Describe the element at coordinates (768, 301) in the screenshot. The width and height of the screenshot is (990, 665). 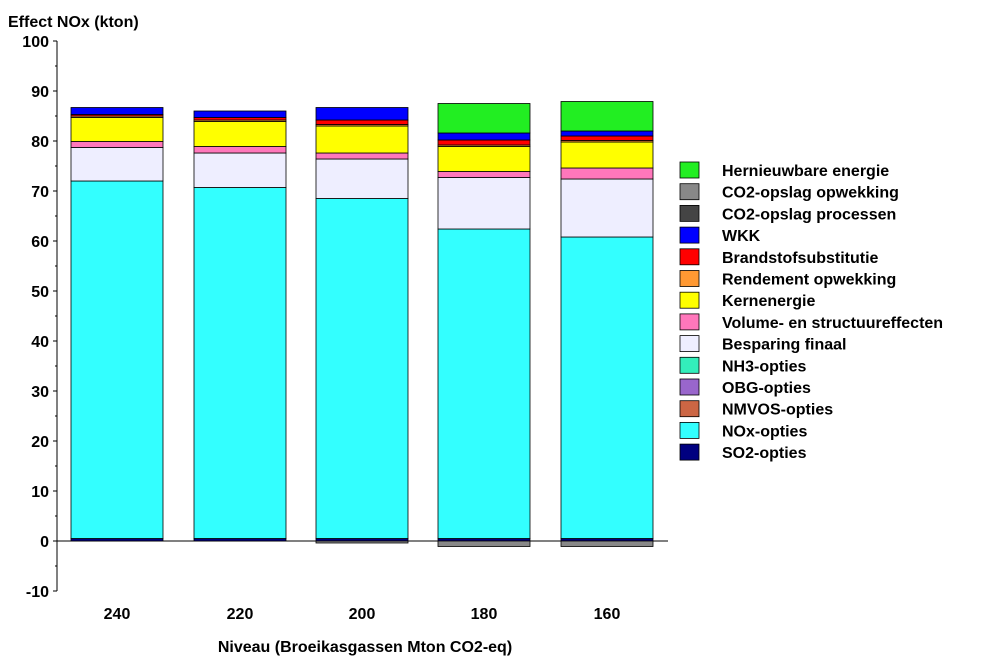
I see `legend-label: Kernenergie` at that location.